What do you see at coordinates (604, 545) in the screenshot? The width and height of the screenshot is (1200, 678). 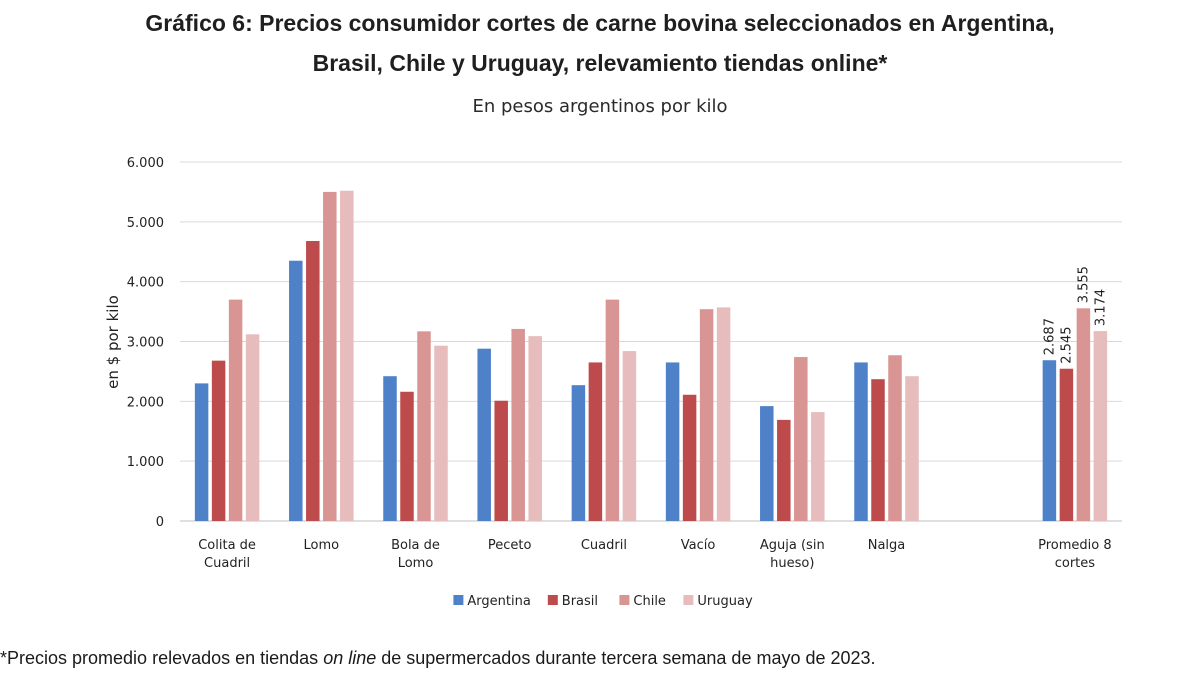 I see `x-tick-label: Cuadril` at bounding box center [604, 545].